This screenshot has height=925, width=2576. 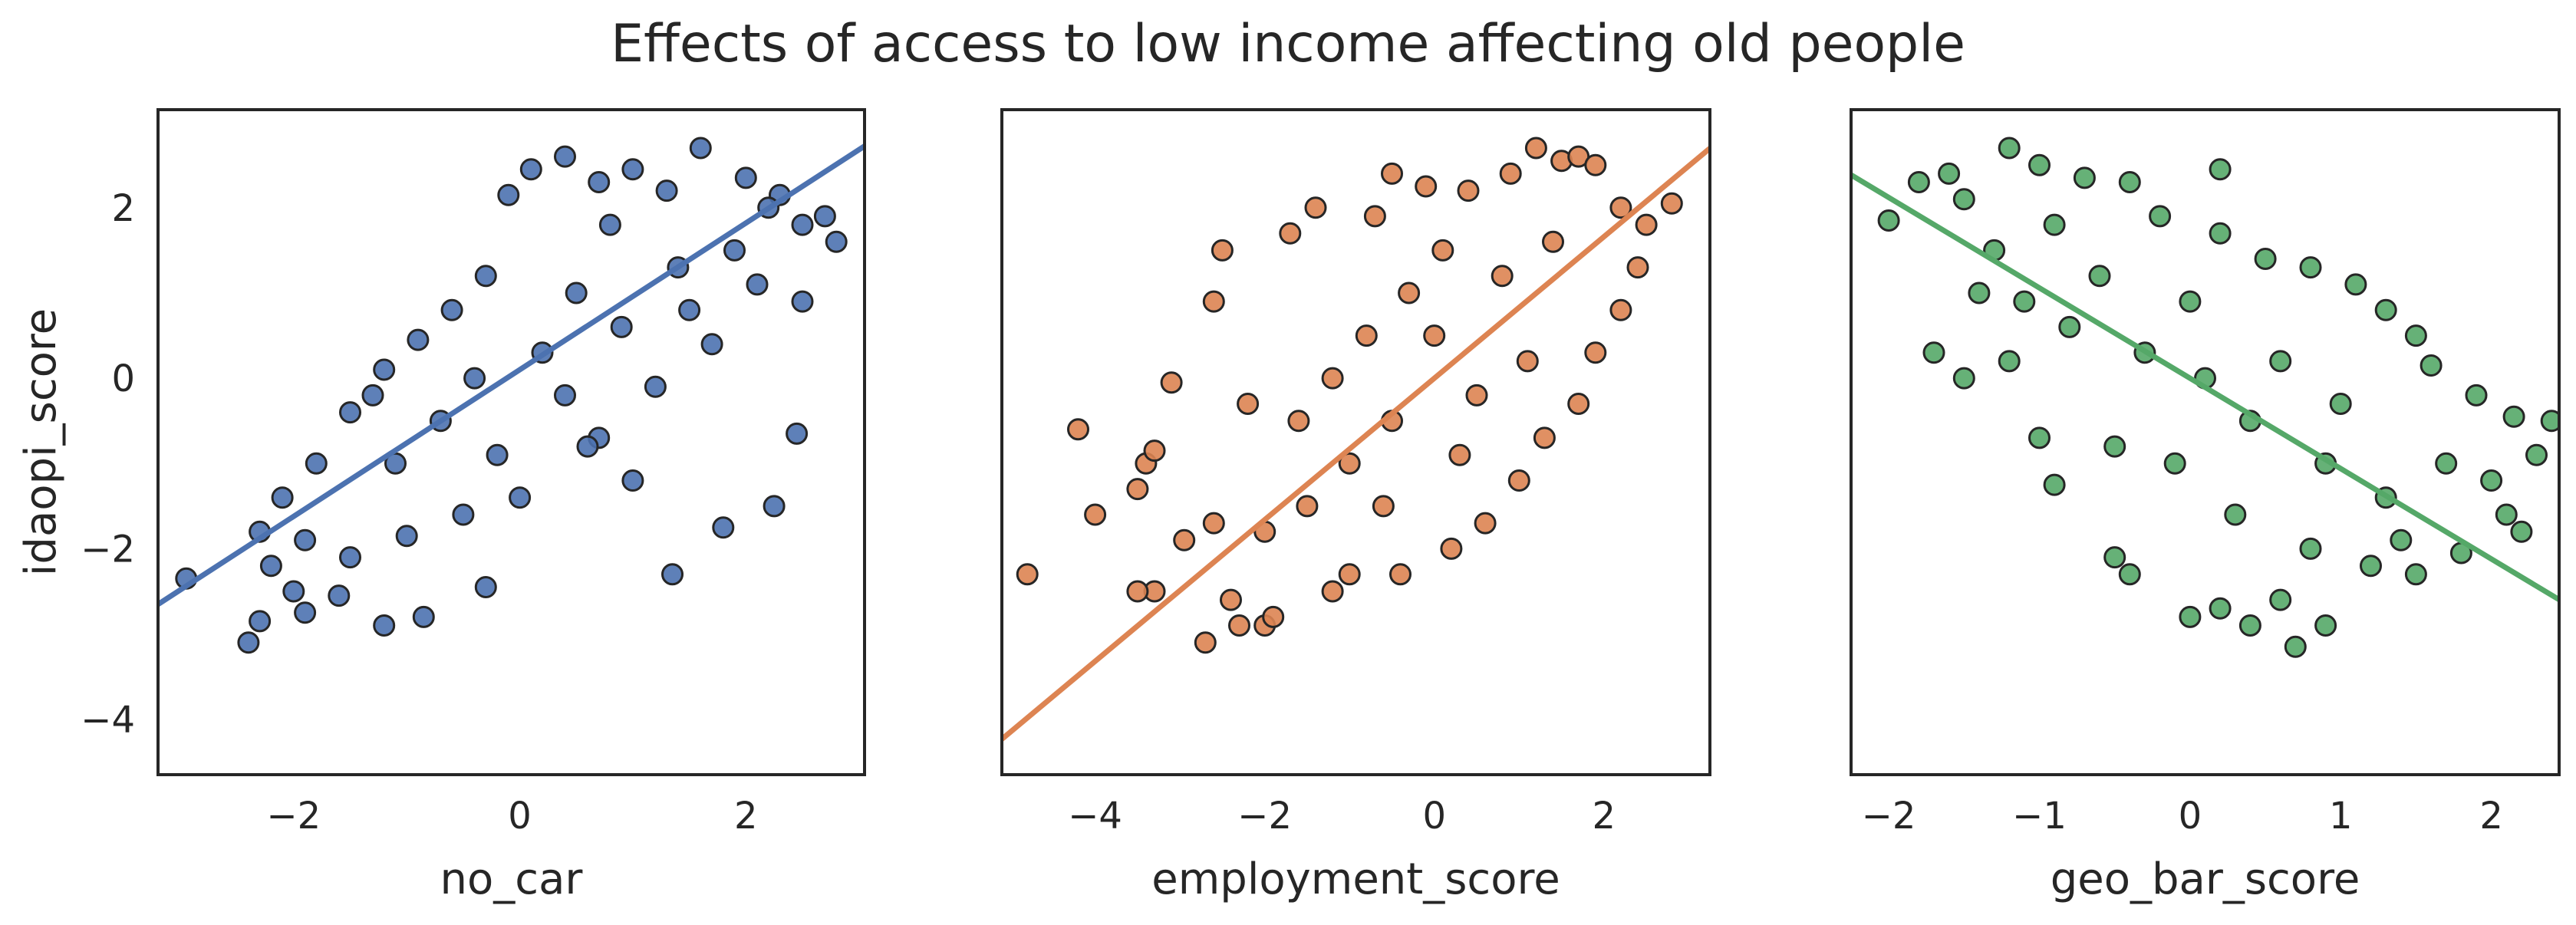 I want to click on x-axis-label: geo_bar_score, so click(x=2205, y=879).